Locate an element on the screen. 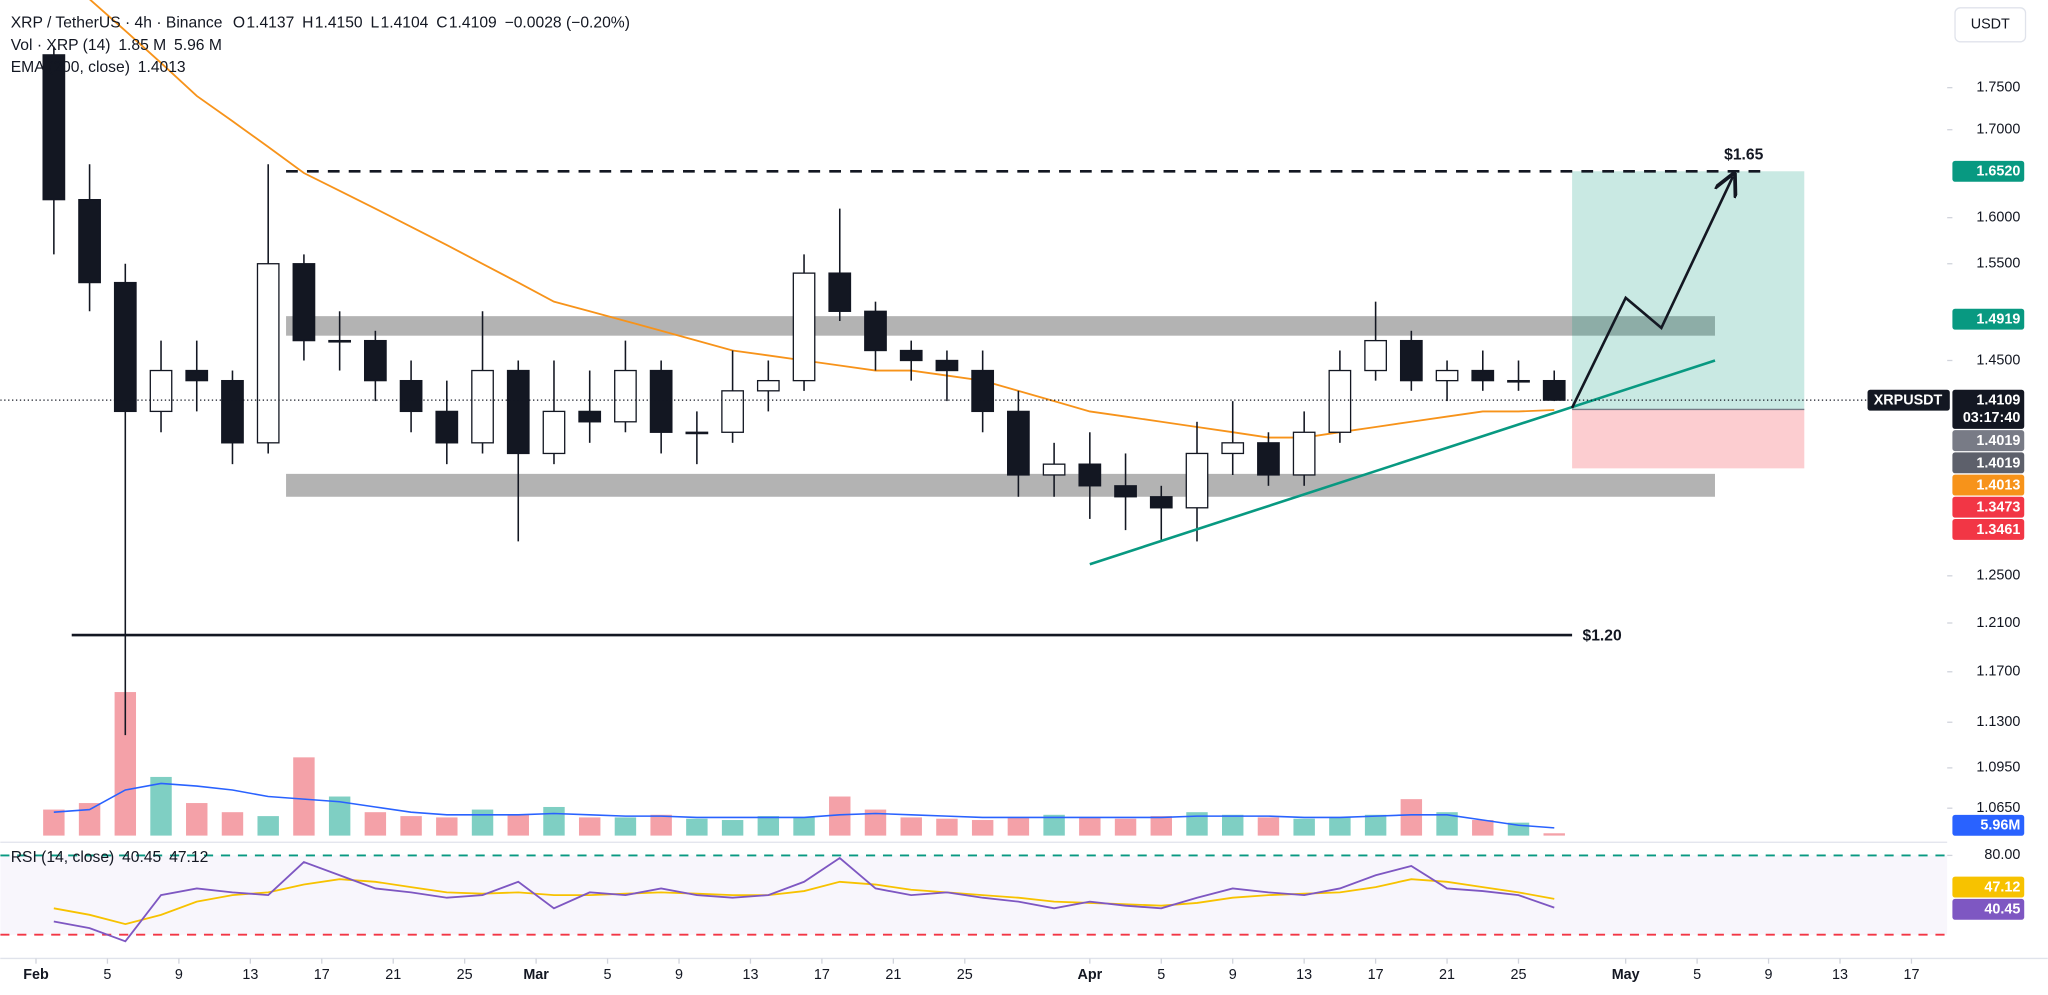 The image size is (2048, 995). rsi-tick-label: 80.00 is located at coordinates (2002, 855).